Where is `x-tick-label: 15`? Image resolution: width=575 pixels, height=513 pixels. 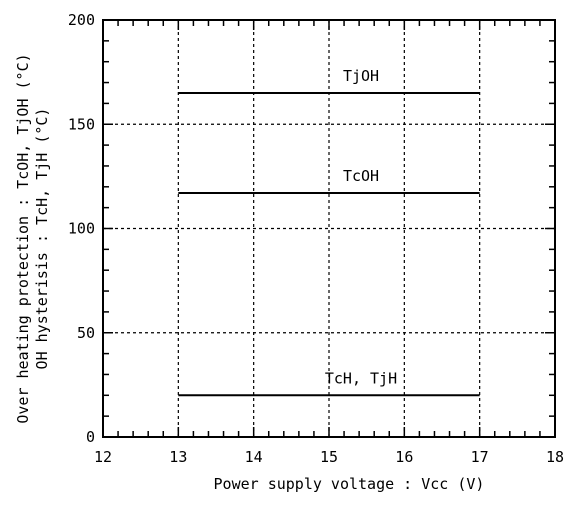
x-tick-label: 15 is located at coordinates (329, 457).